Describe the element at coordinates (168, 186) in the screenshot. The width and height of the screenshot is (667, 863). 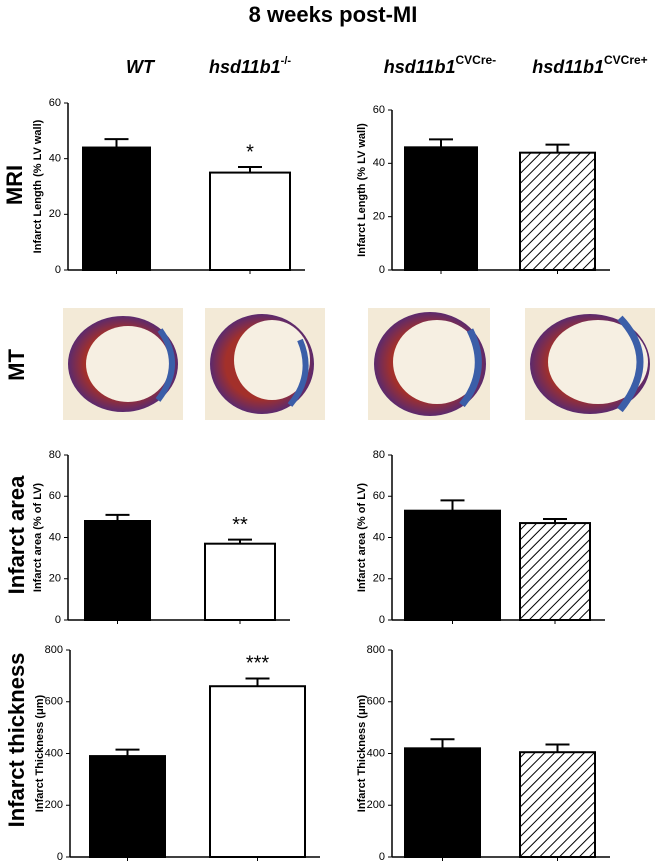
I see `bar-chart: 0 20 40 60 Infarct Length (% LV wall) *` at that location.